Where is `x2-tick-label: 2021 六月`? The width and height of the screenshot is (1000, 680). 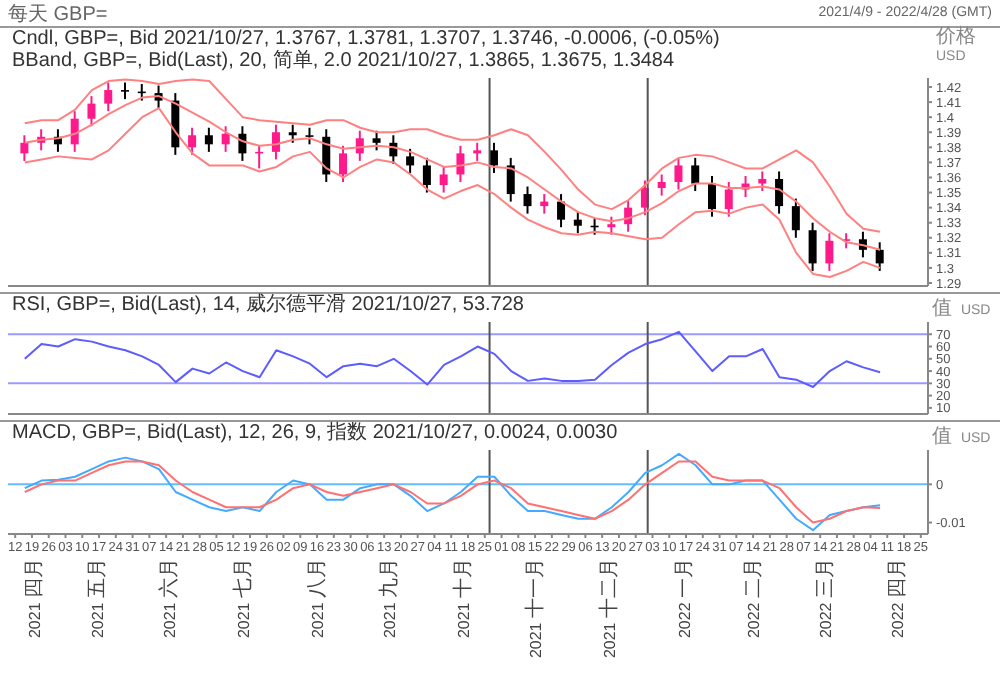
x2-tick-label: 2021 六月 is located at coordinates (168, 598).